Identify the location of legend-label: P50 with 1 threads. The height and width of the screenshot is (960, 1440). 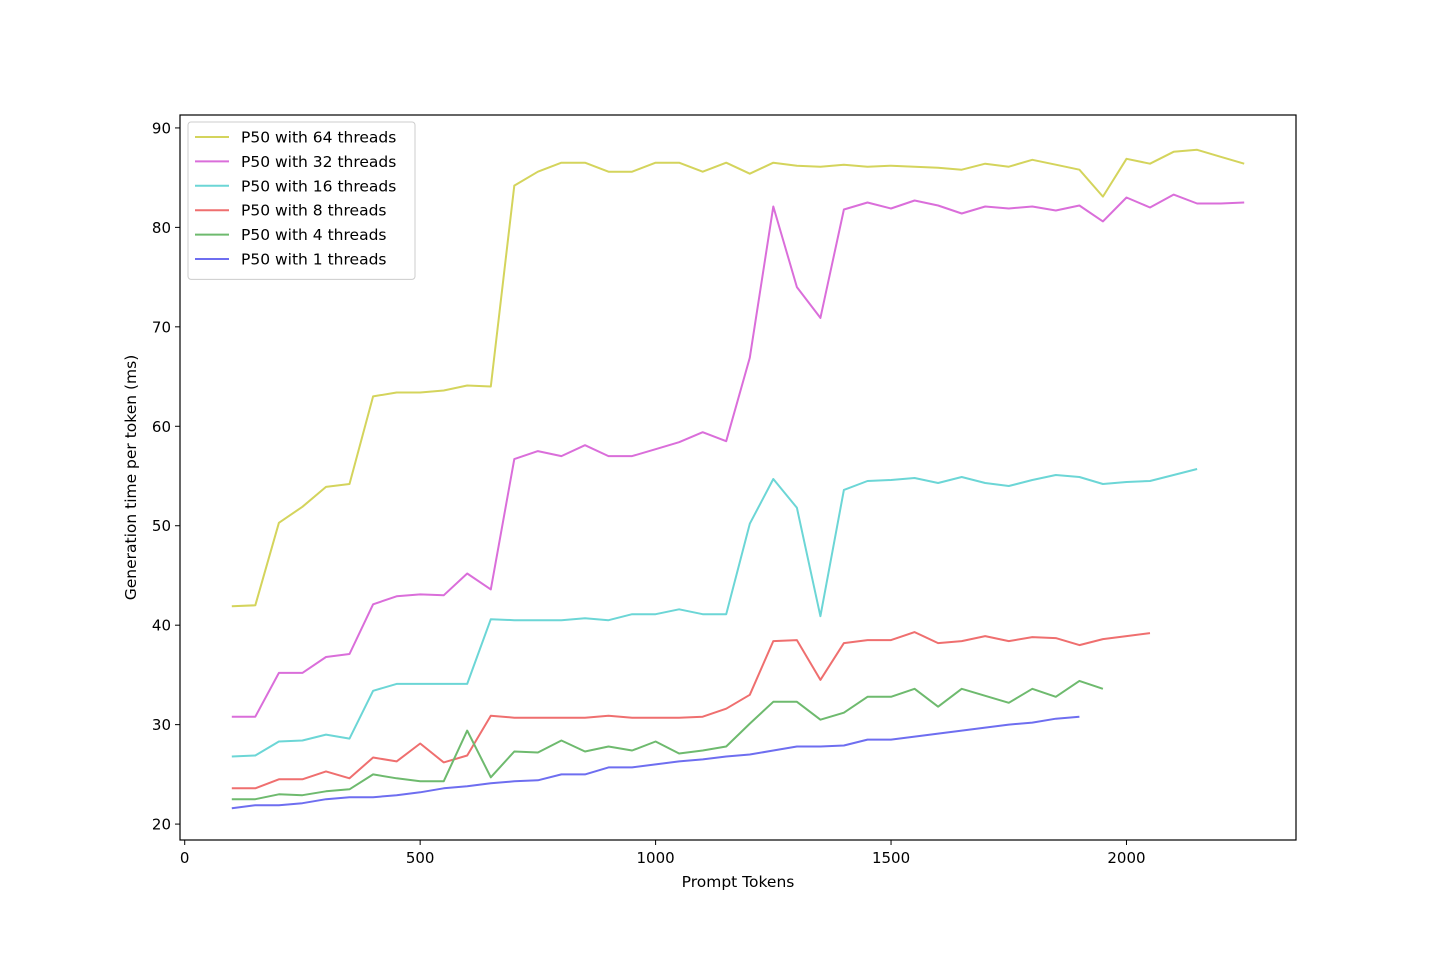
(313, 260).